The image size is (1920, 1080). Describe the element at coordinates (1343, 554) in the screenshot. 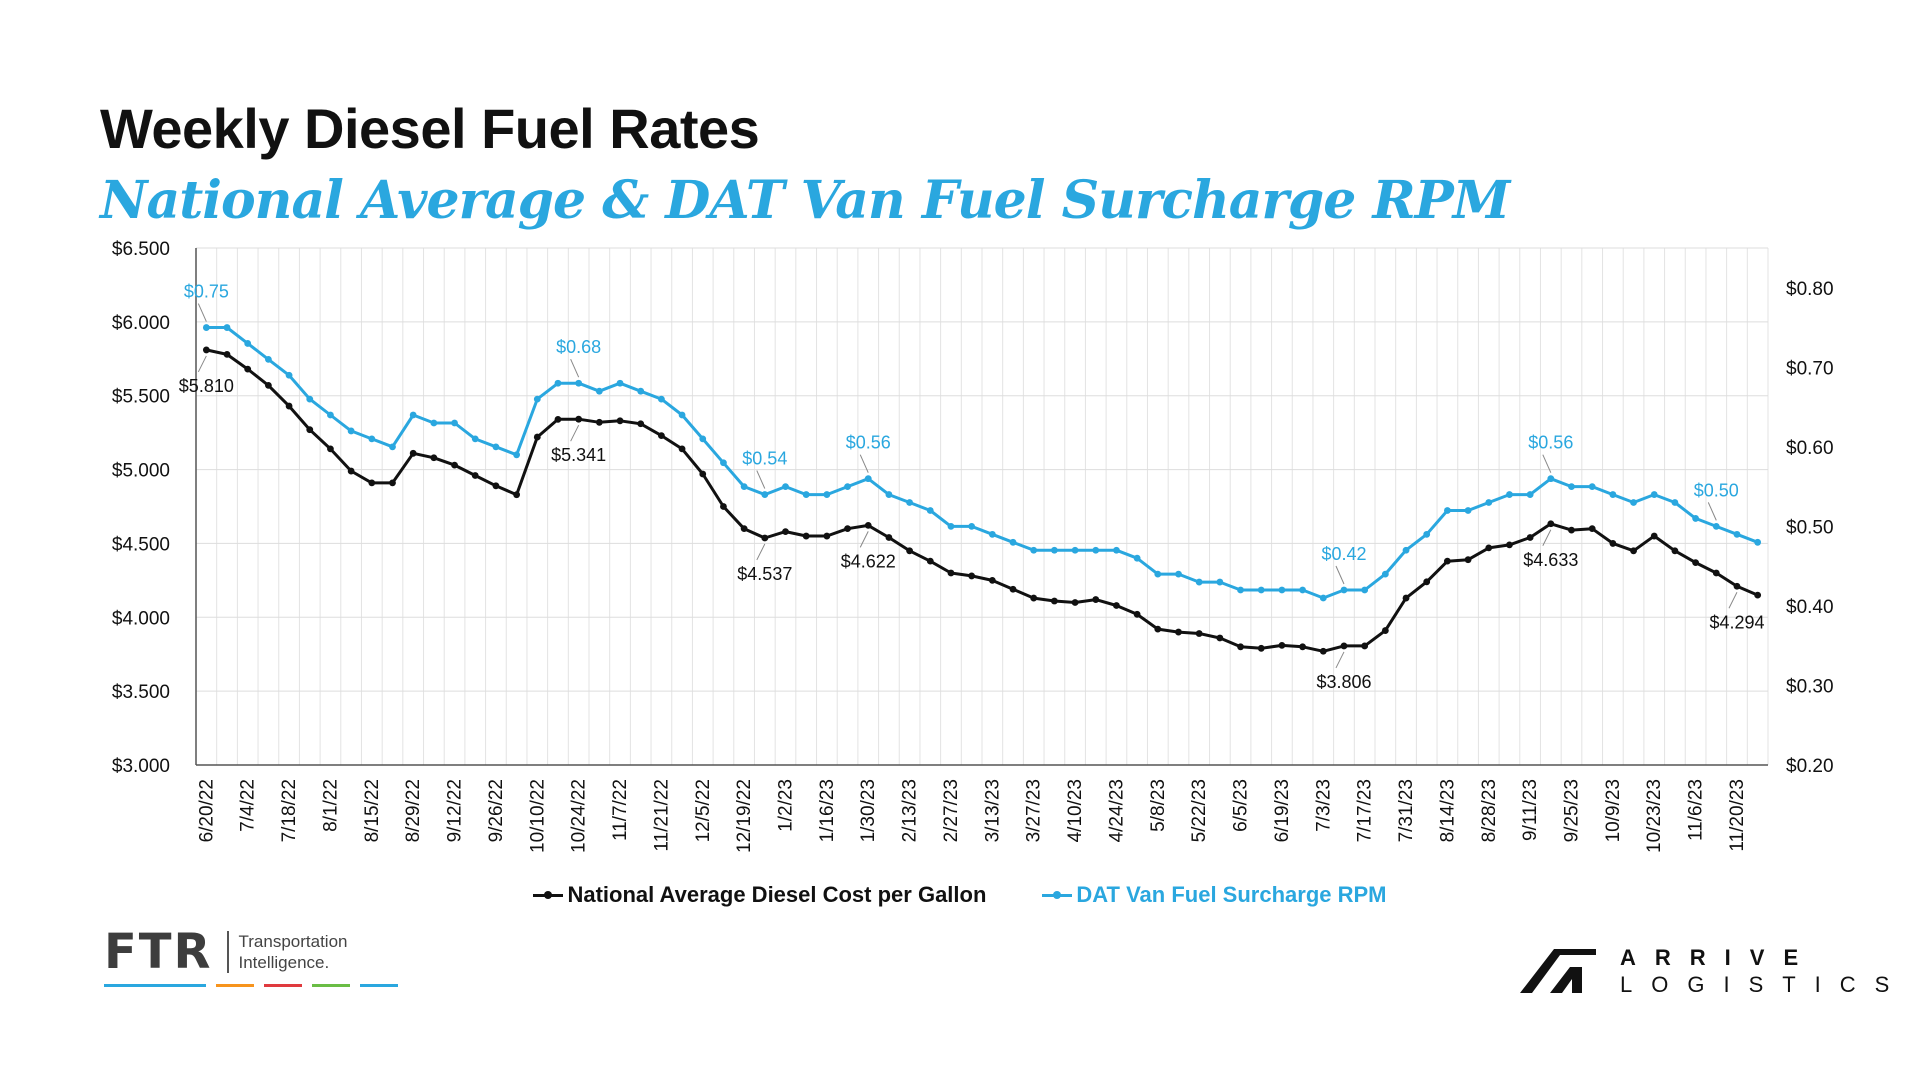

I see `data-label-dat: $0.42` at that location.